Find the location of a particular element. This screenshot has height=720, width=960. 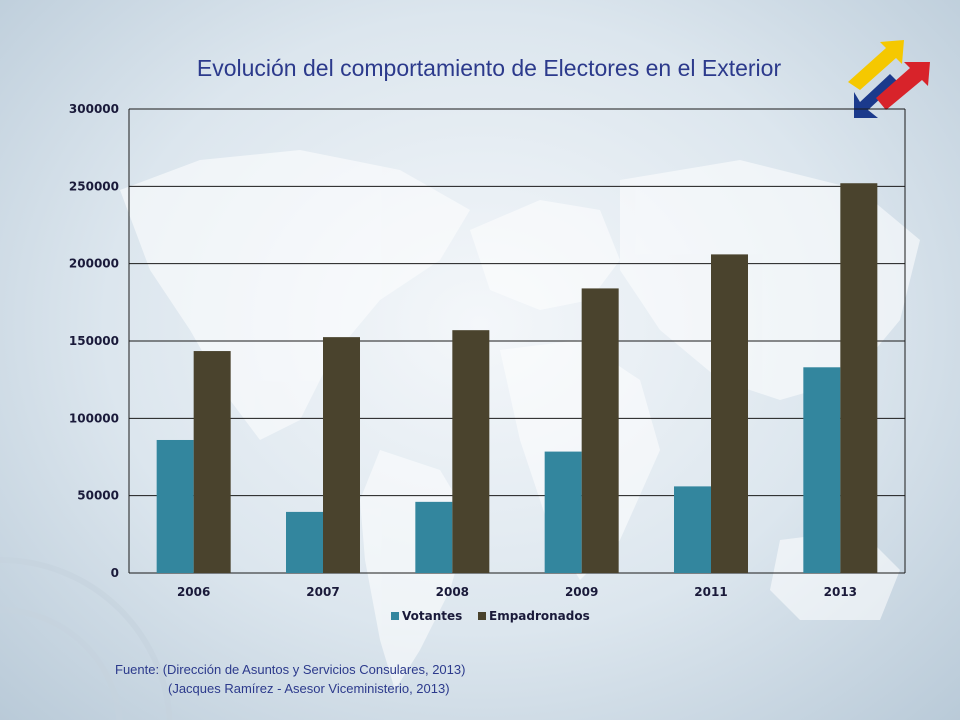

y-tick-100000: 100000 is located at coordinates (94, 418).